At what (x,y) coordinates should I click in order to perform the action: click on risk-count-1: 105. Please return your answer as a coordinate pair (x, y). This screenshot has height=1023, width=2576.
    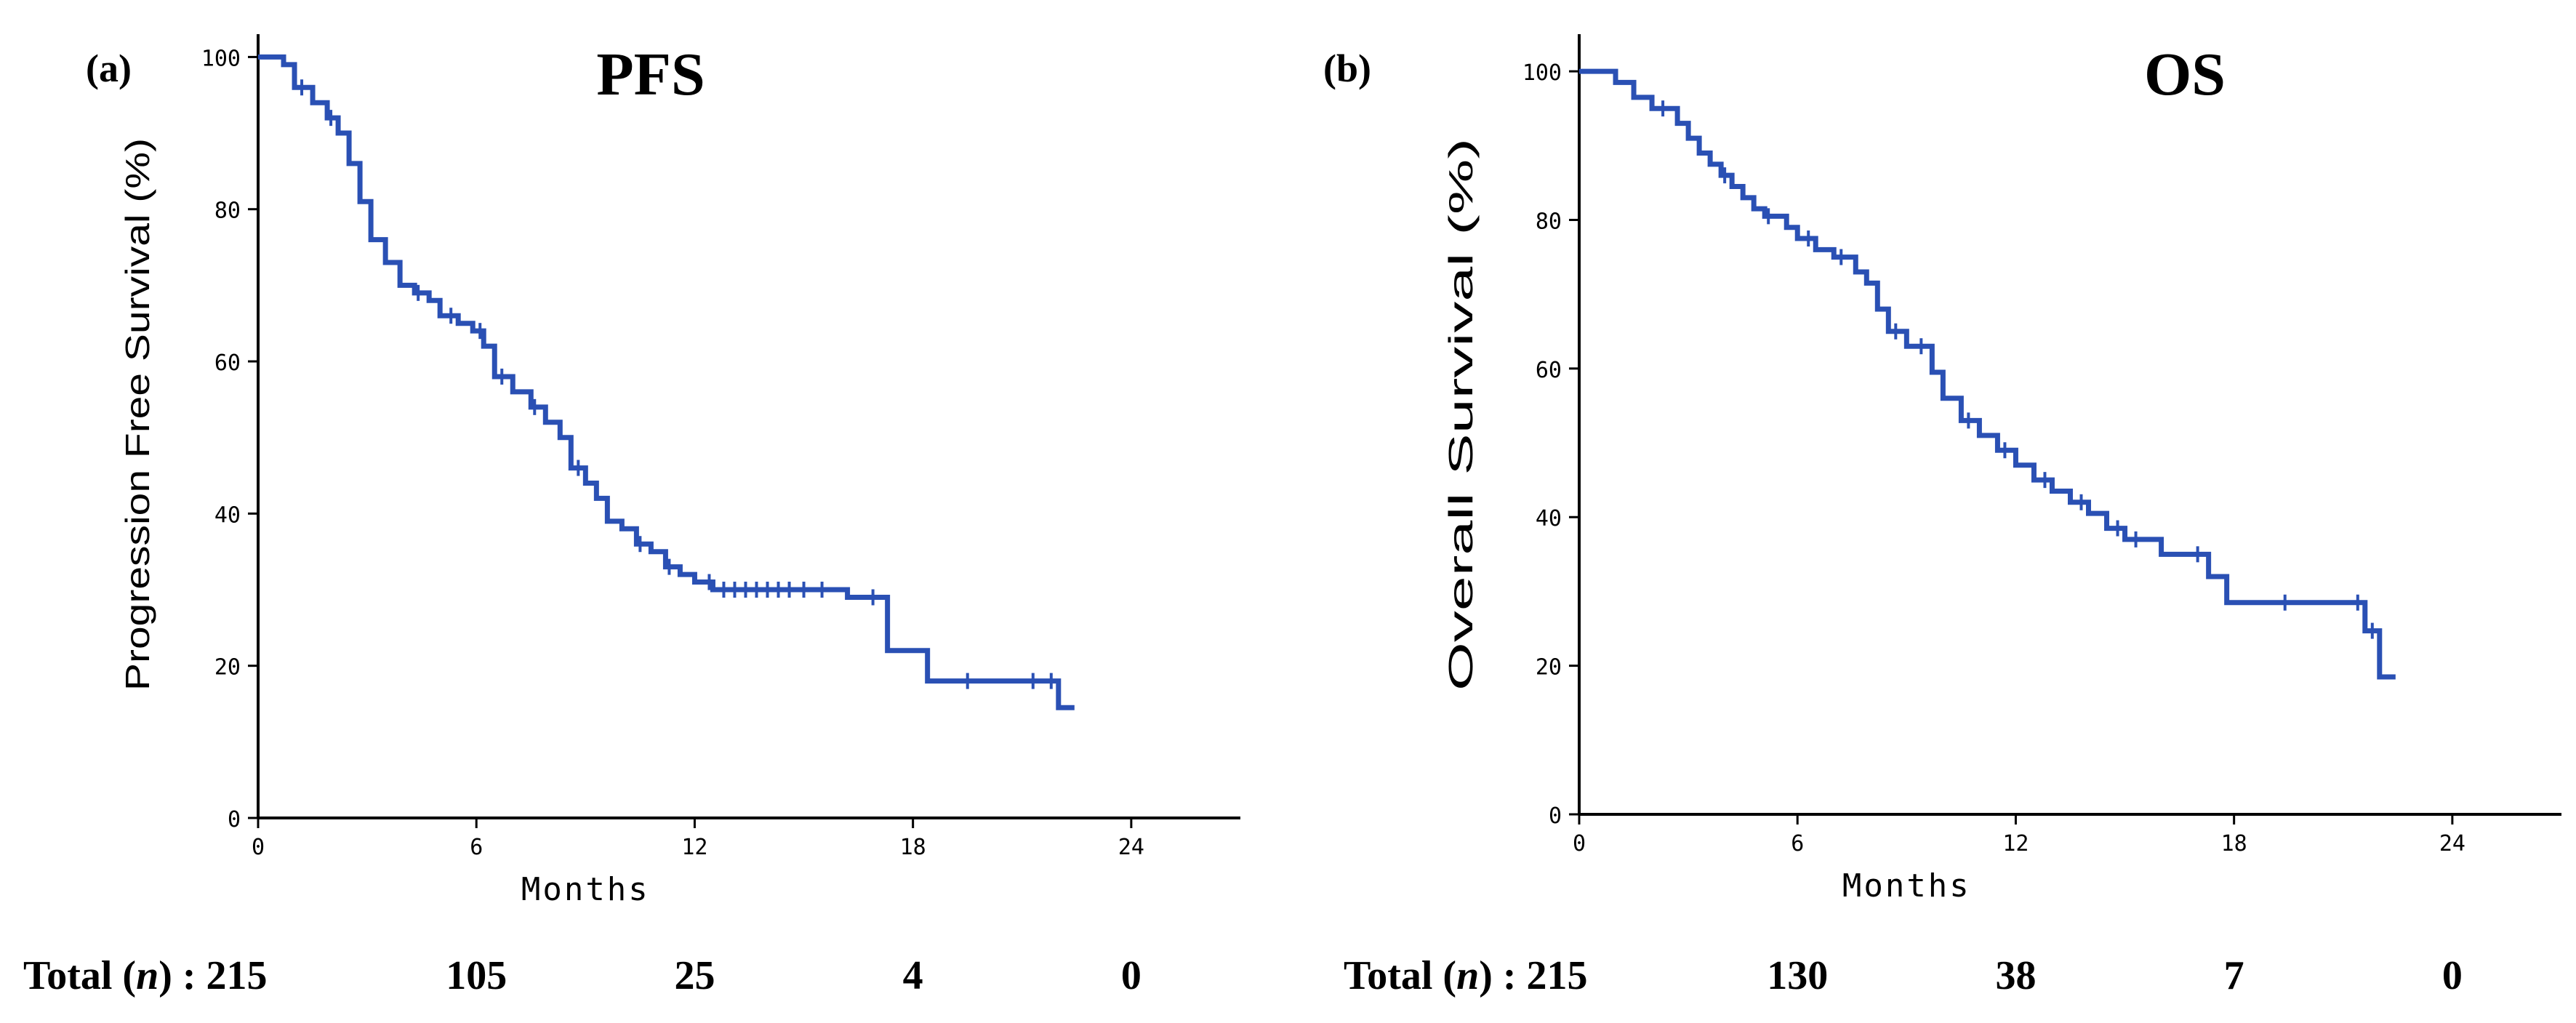
    Looking at the image, I should click on (477, 976).